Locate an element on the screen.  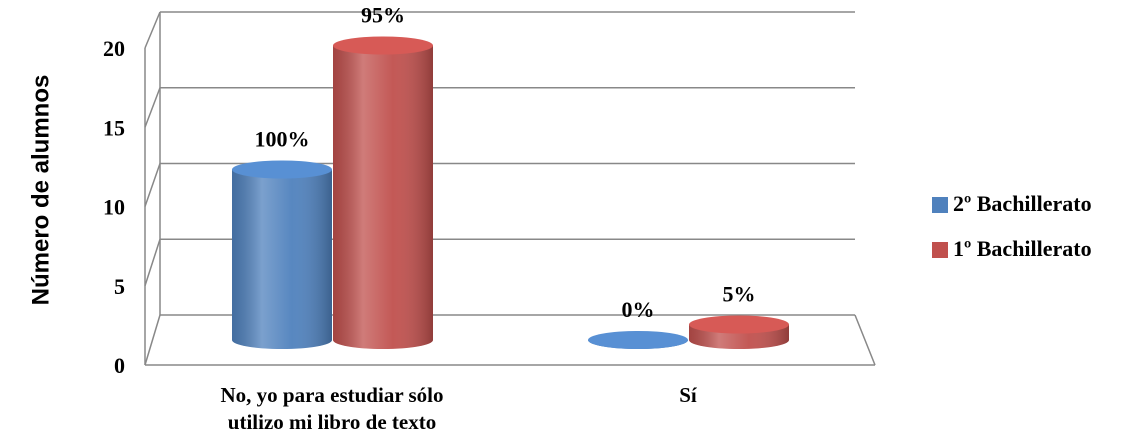
y-axis-title: Número de alumnos is located at coordinates (40, 190).